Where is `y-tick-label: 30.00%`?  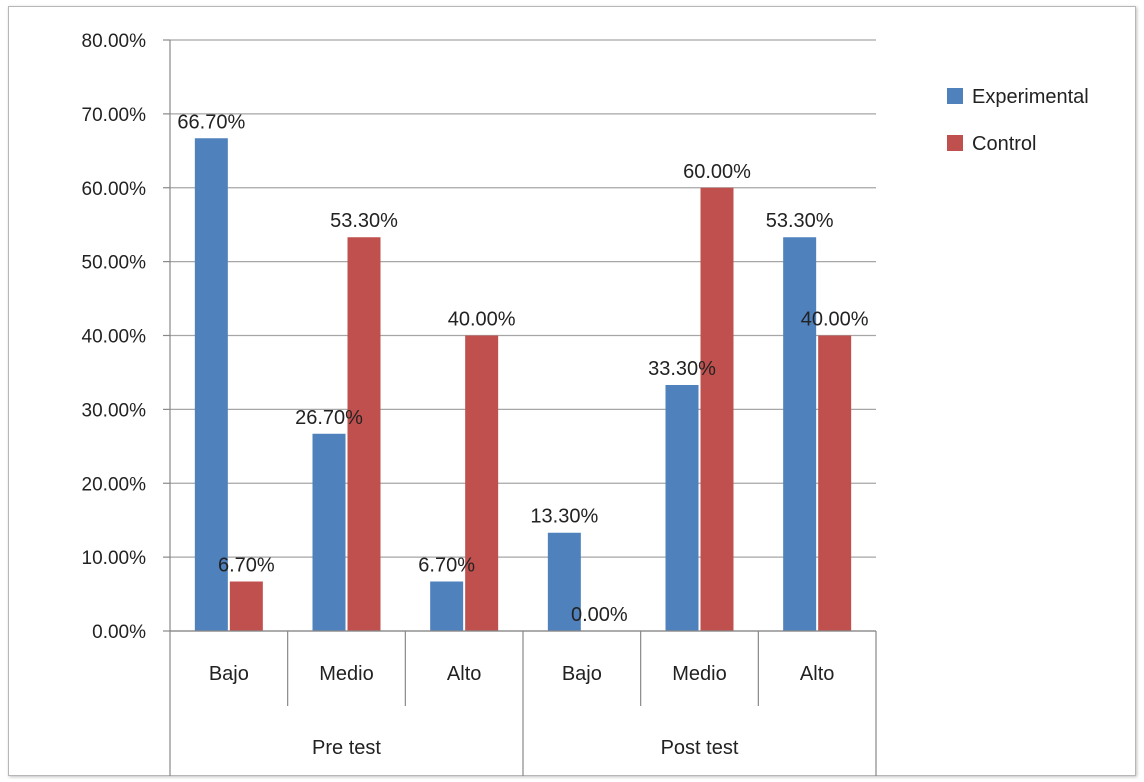 y-tick-label: 30.00% is located at coordinates (114, 410).